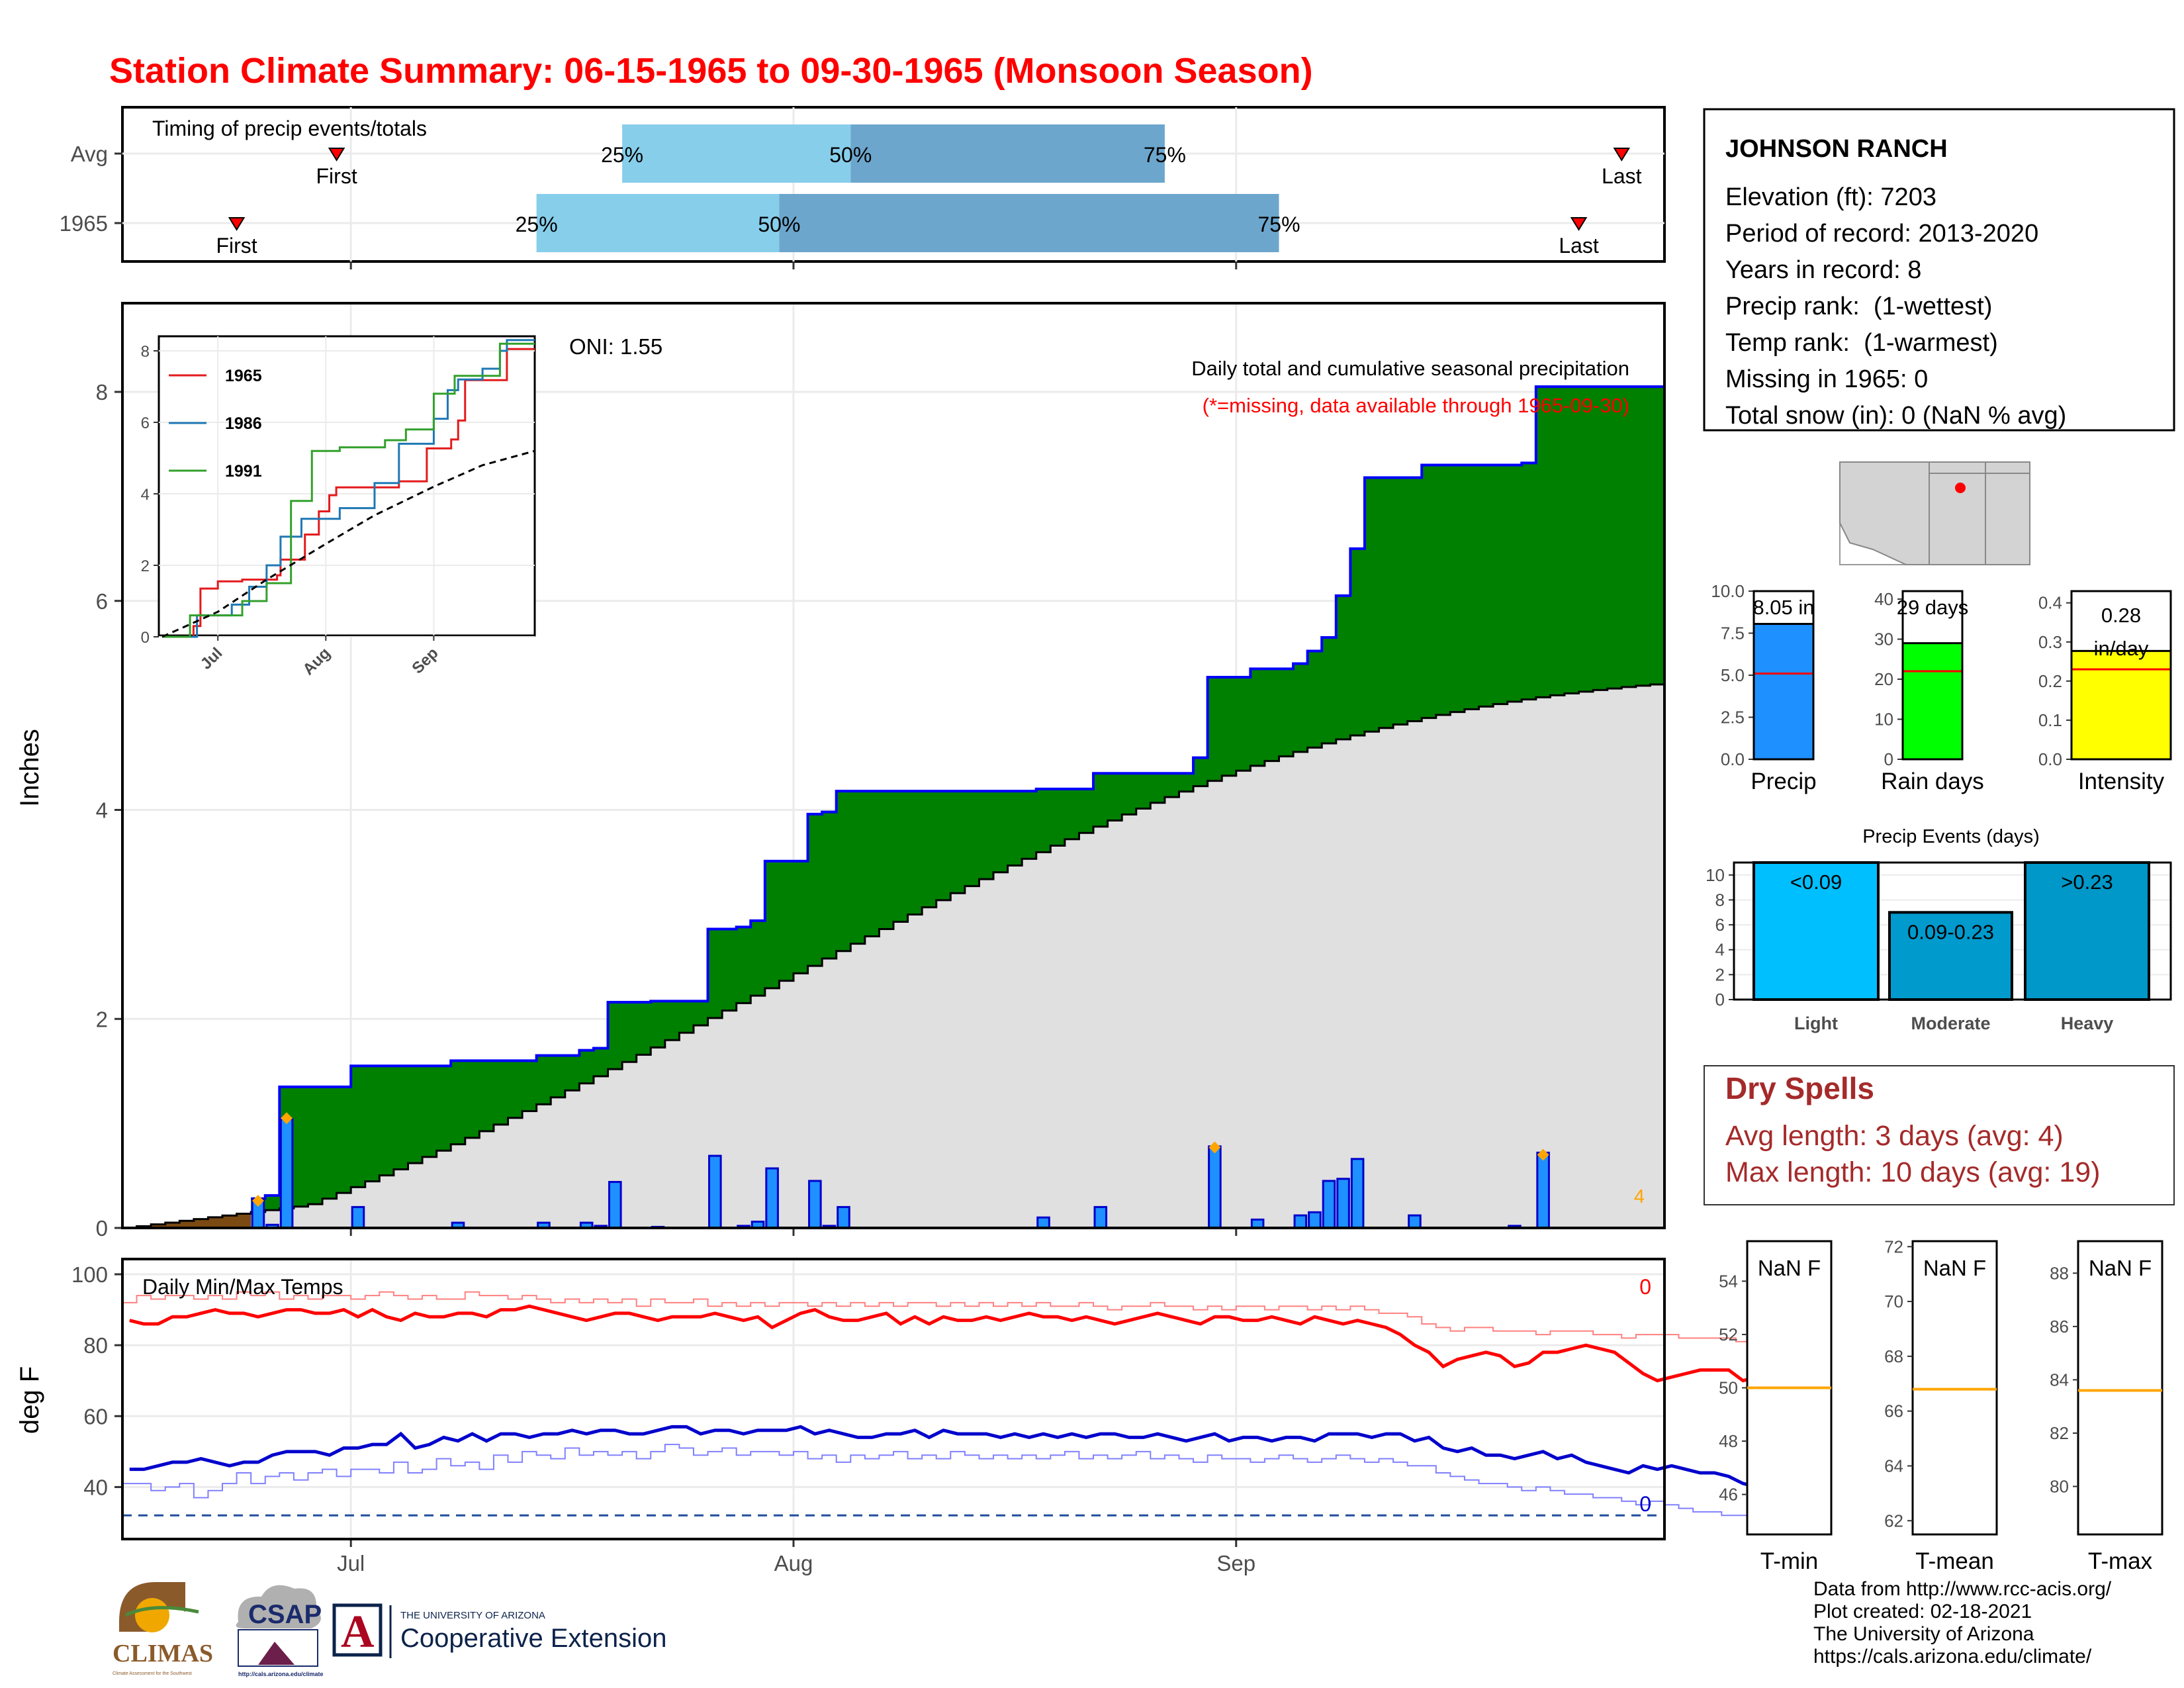 The width and height of the screenshot is (2184, 1688). Describe the element at coordinates (2120, 1561) in the screenshot. I see `t-max-category-label: T-max` at that location.